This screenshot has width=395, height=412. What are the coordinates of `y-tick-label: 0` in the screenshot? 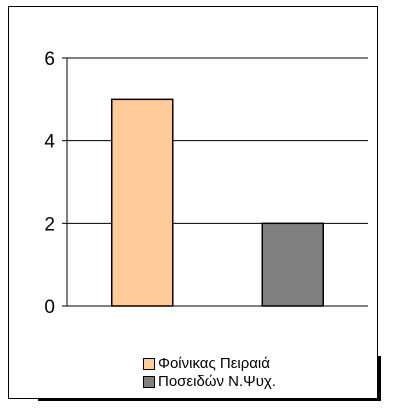 It's located at (49, 307).